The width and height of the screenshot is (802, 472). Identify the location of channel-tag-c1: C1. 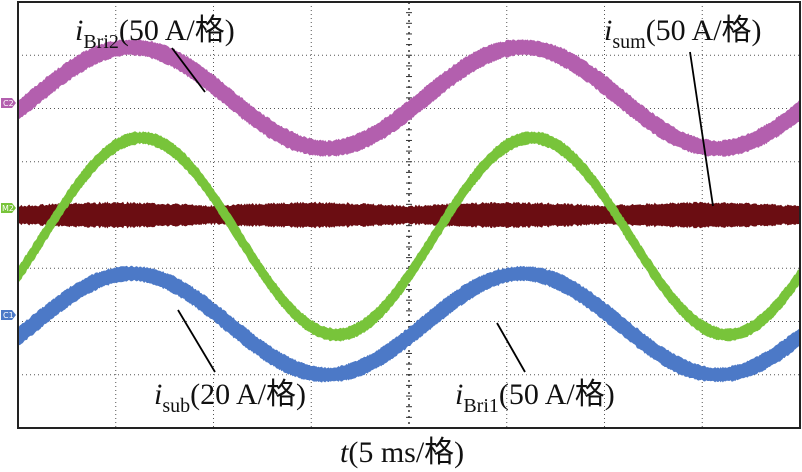
(8, 315).